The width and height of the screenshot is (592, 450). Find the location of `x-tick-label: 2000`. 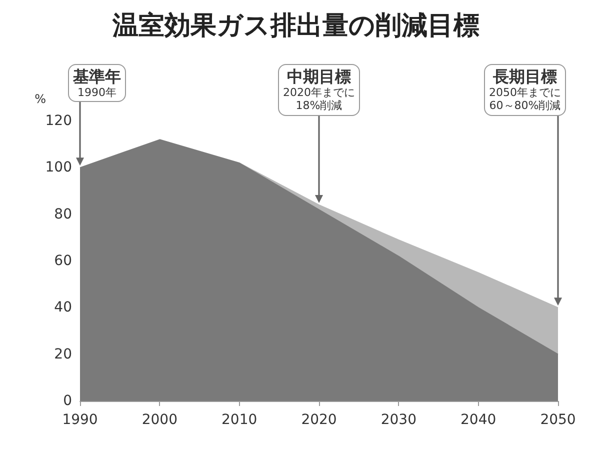

x-tick-label: 2000 is located at coordinates (160, 420).